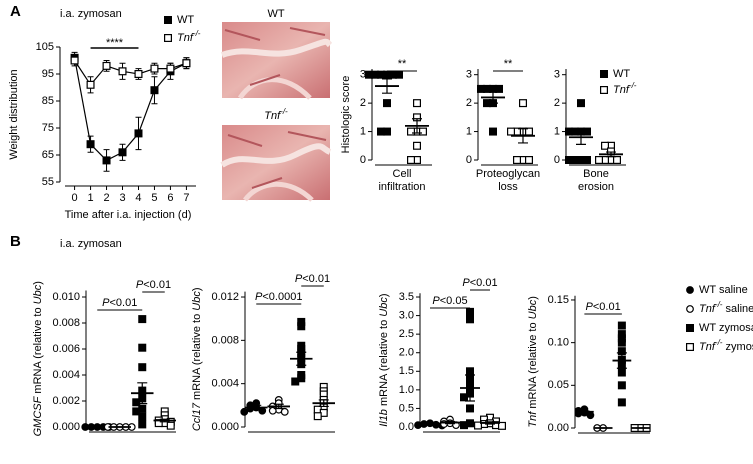 The width and height of the screenshot is (753, 464). I want to click on legend-label: WT, so click(185, 20).